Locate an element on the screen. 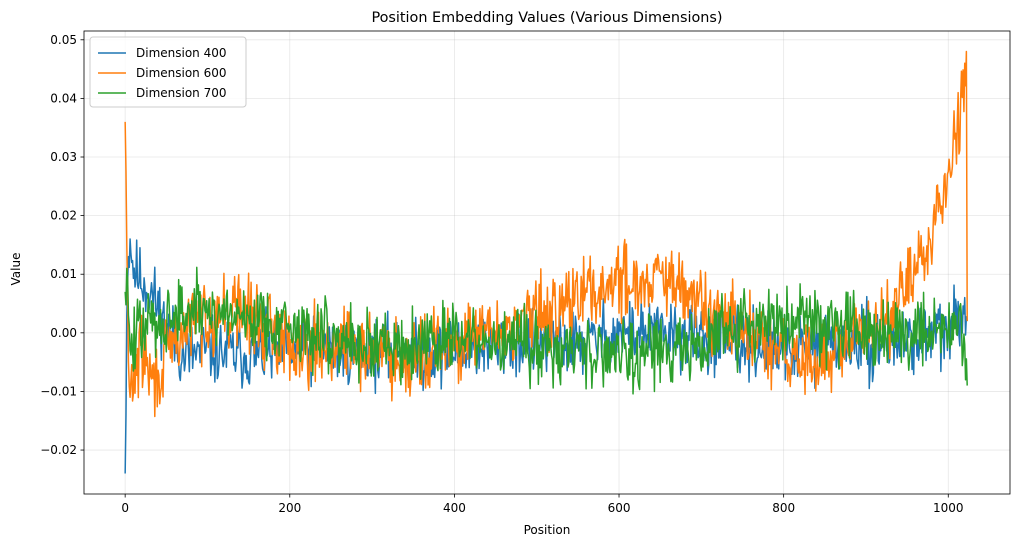 This screenshot has width=1021, height=551. legend-label: Dimension 600 is located at coordinates (181, 73).